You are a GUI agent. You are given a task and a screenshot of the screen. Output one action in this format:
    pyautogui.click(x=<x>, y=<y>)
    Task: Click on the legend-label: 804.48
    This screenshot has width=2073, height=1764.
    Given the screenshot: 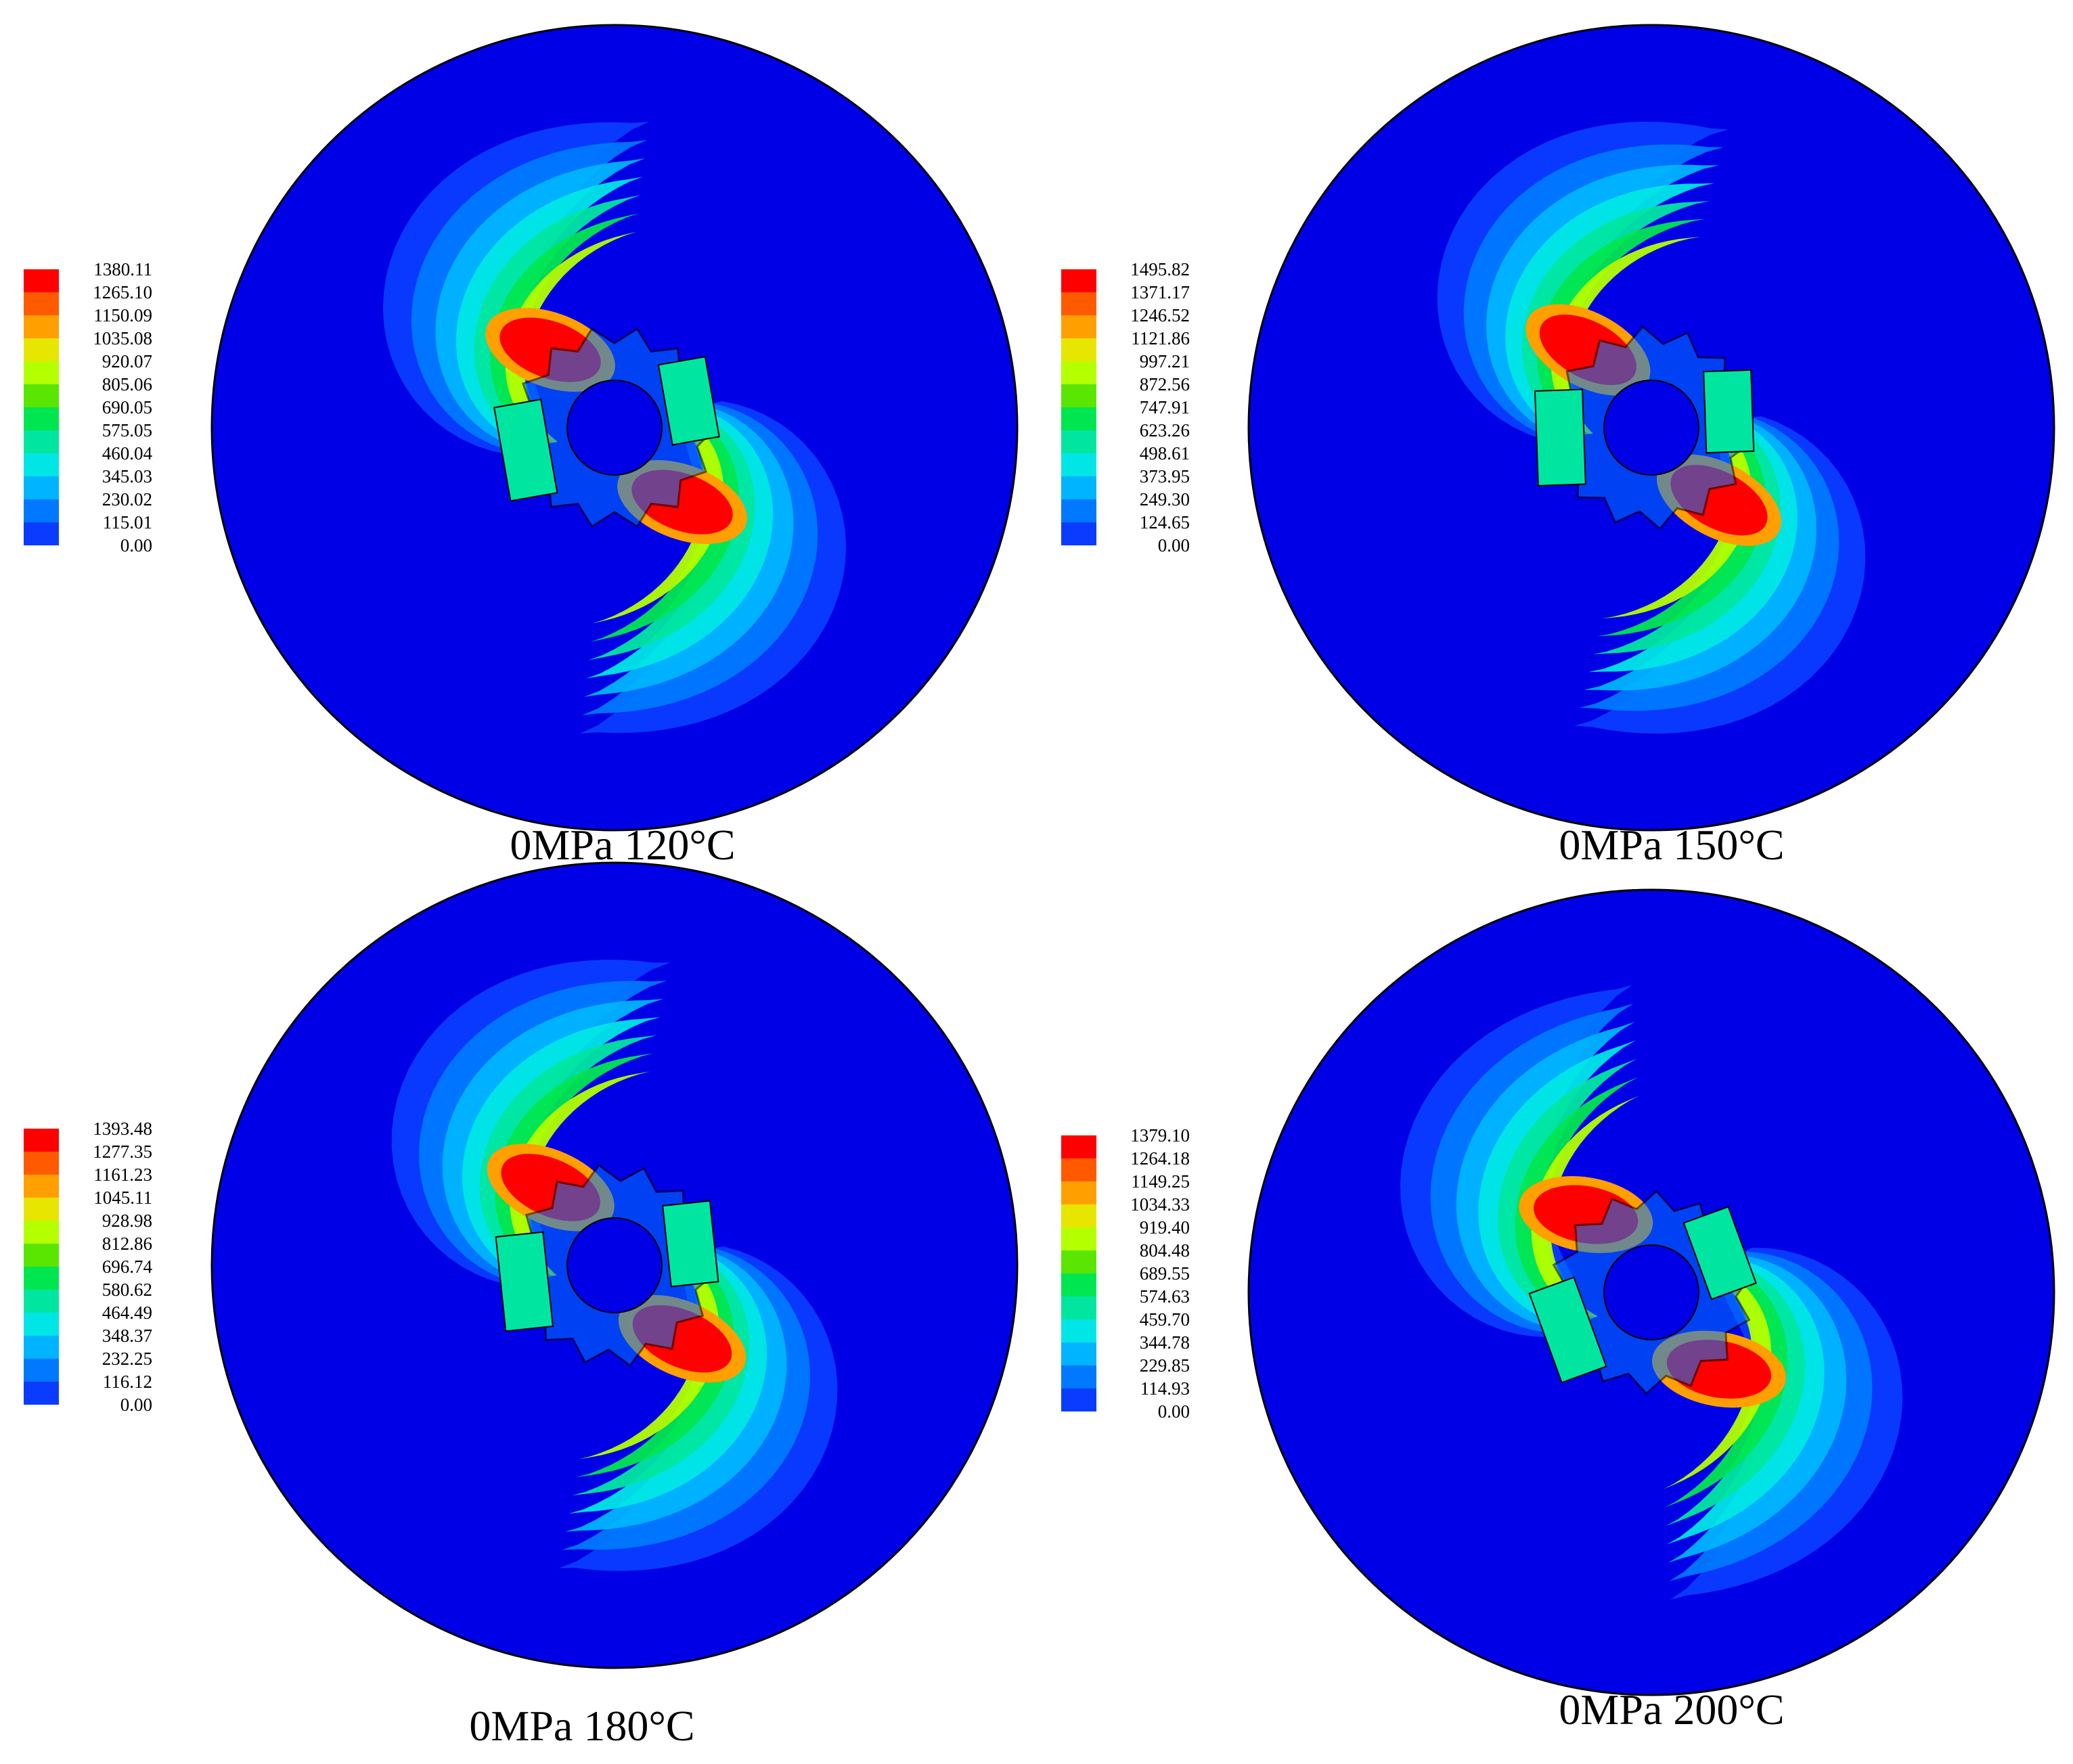 What is the action you would take?
    pyautogui.click(x=1165, y=1250)
    